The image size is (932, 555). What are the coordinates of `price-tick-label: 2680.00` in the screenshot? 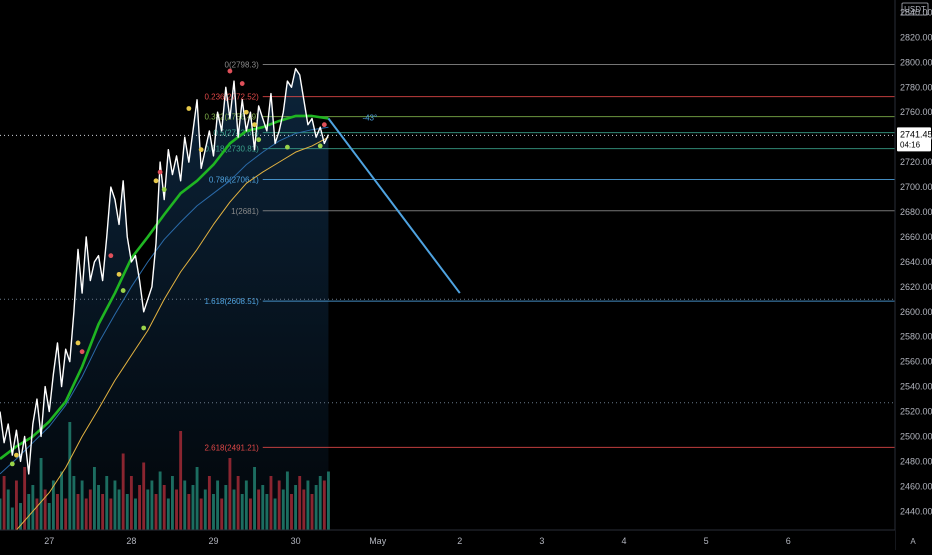 It's located at (916, 212).